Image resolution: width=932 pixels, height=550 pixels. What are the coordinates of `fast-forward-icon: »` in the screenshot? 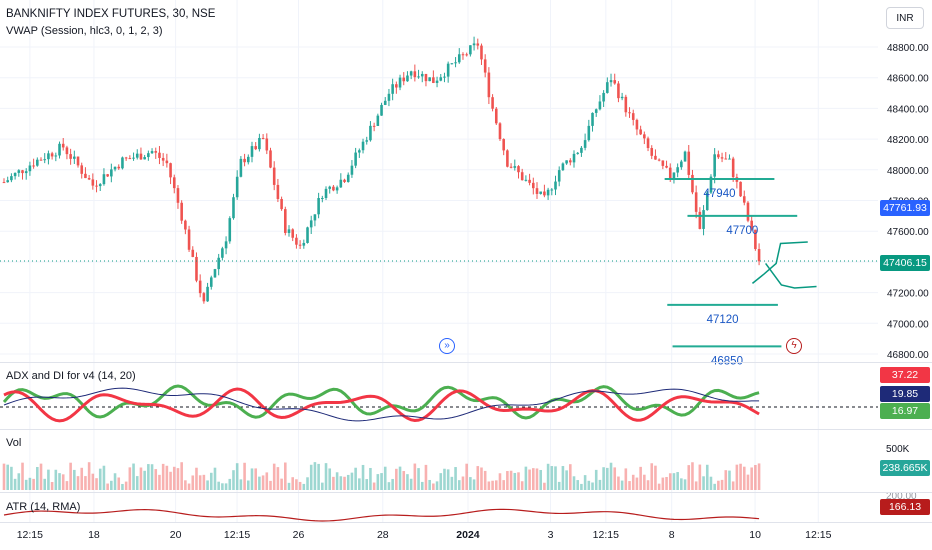 It's located at (447, 346).